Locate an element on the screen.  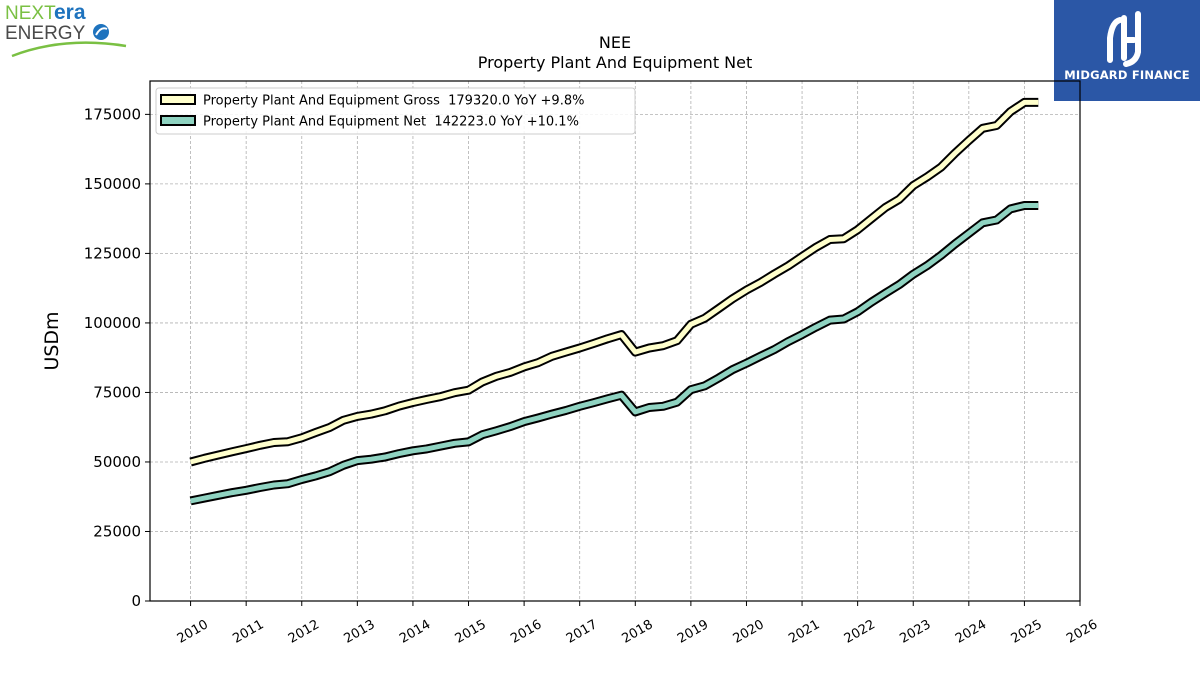
x-tick-label: 2018 is located at coordinates (637, 632).